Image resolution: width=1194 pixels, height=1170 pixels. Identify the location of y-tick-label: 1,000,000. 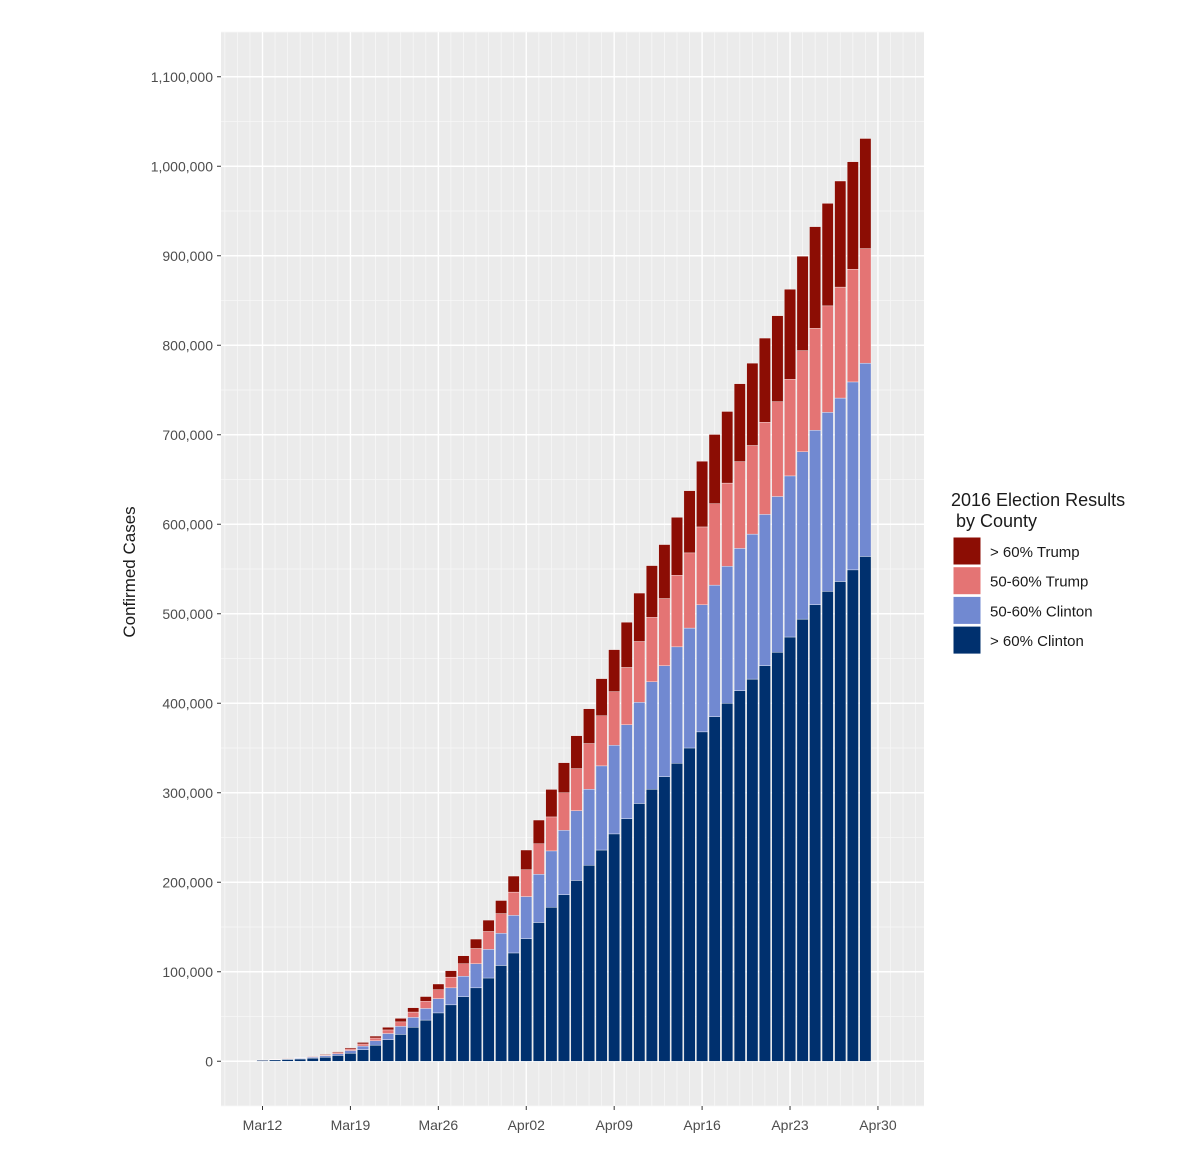
(182, 166).